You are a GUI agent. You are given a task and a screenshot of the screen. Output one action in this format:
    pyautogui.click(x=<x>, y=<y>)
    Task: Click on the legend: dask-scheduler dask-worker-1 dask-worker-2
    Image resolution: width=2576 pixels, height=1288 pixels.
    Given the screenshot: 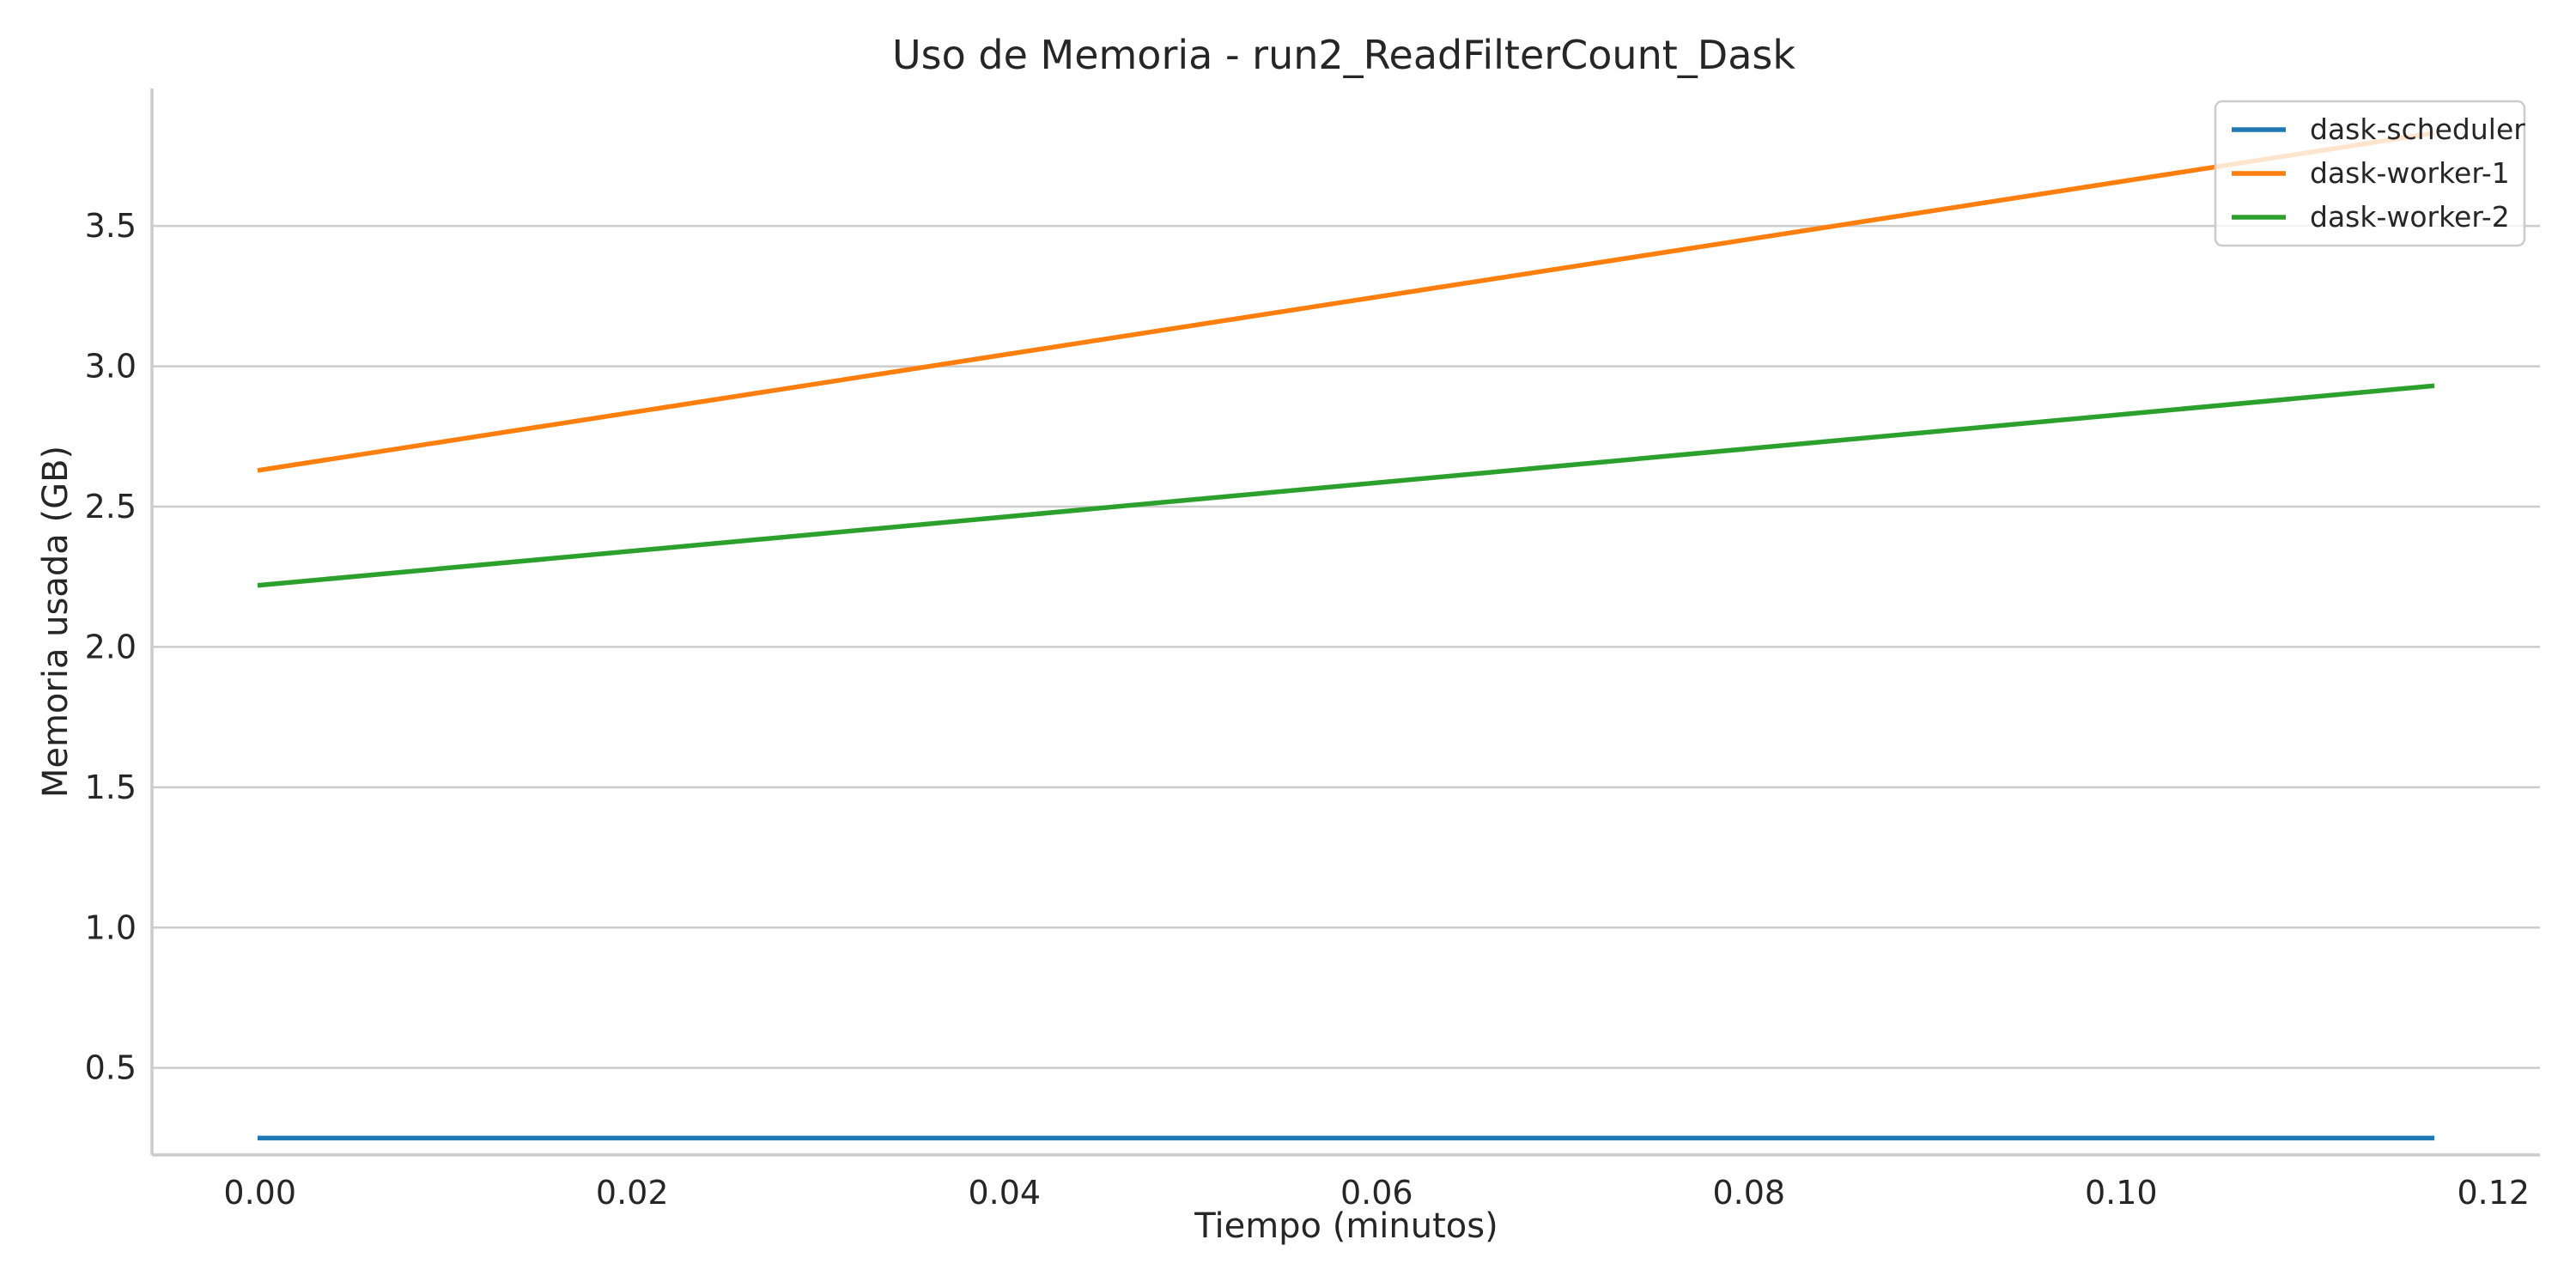 What is the action you would take?
    pyautogui.click(x=2370, y=174)
    